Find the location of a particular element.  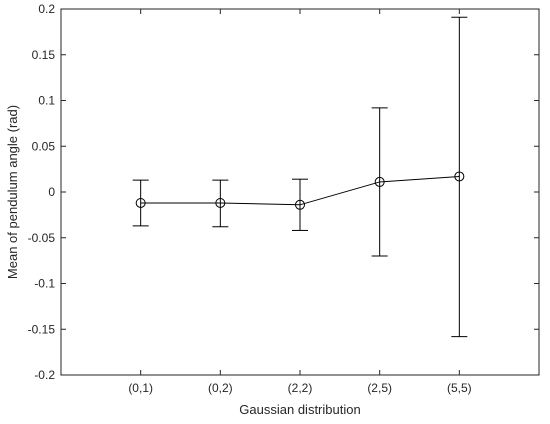

y-tick-label: 0.1 is located at coordinates (46, 101).